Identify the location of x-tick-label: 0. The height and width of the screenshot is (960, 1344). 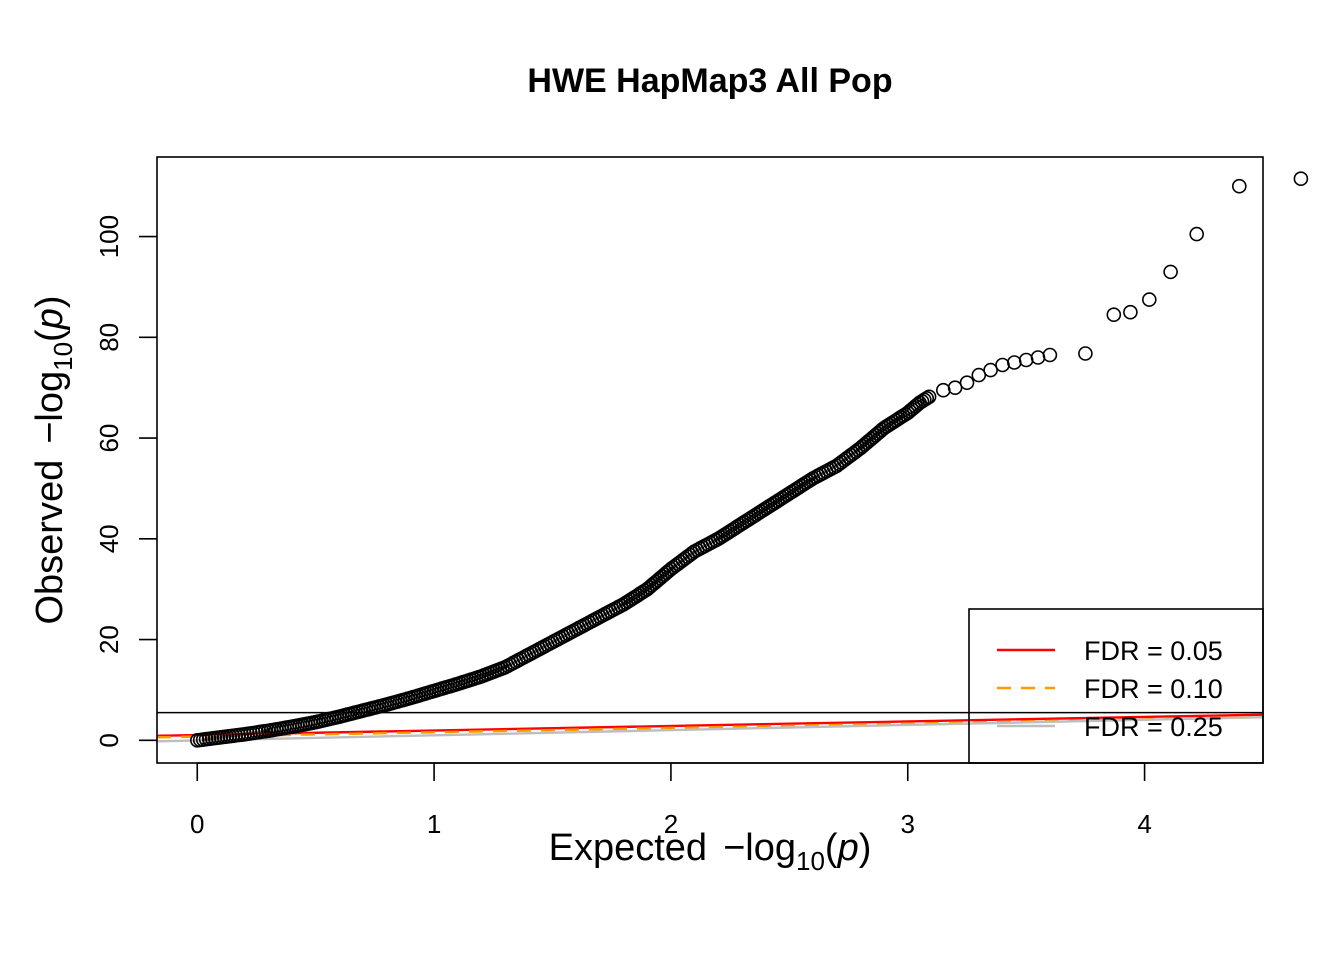
(197, 824).